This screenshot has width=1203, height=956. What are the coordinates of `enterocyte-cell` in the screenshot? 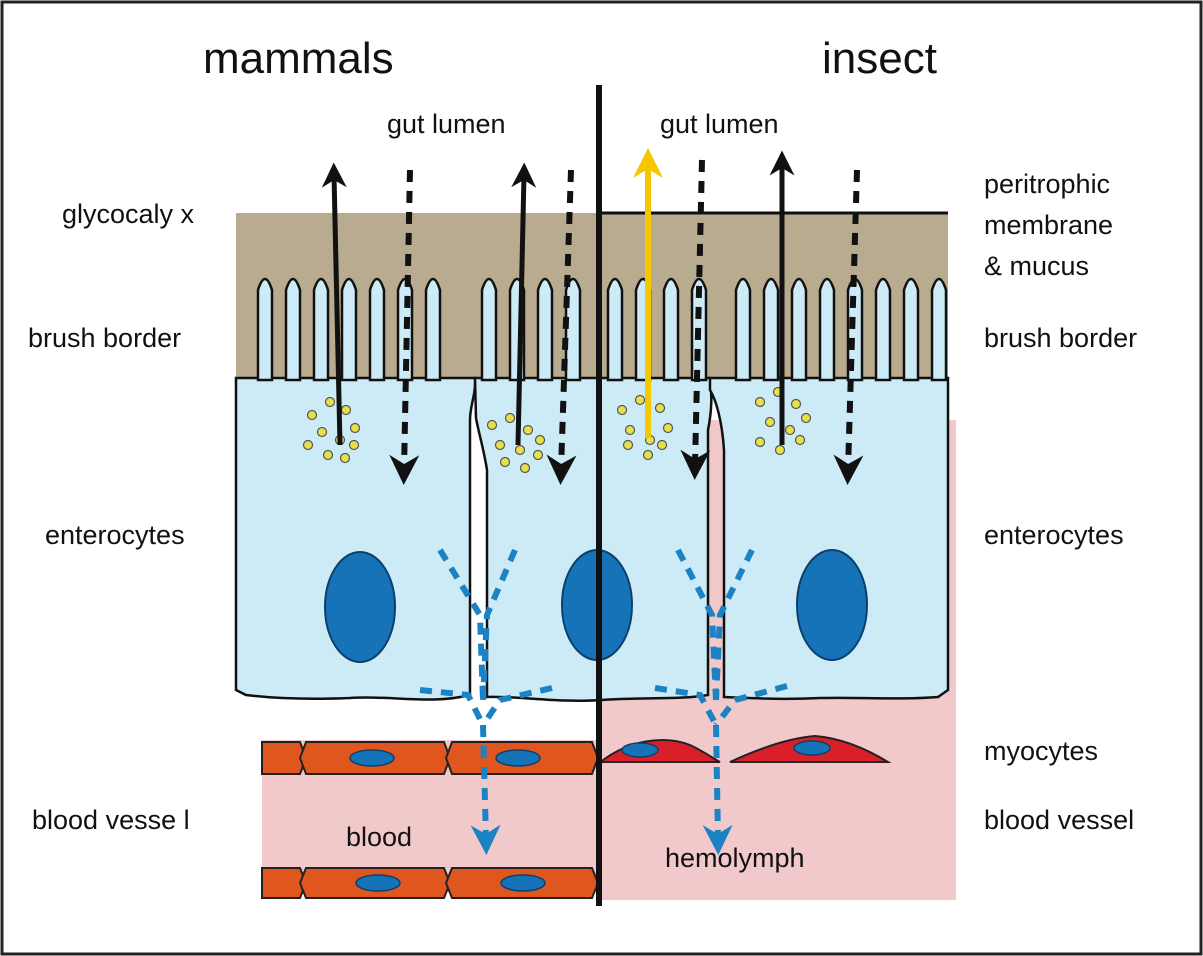 It's located at (829, 538).